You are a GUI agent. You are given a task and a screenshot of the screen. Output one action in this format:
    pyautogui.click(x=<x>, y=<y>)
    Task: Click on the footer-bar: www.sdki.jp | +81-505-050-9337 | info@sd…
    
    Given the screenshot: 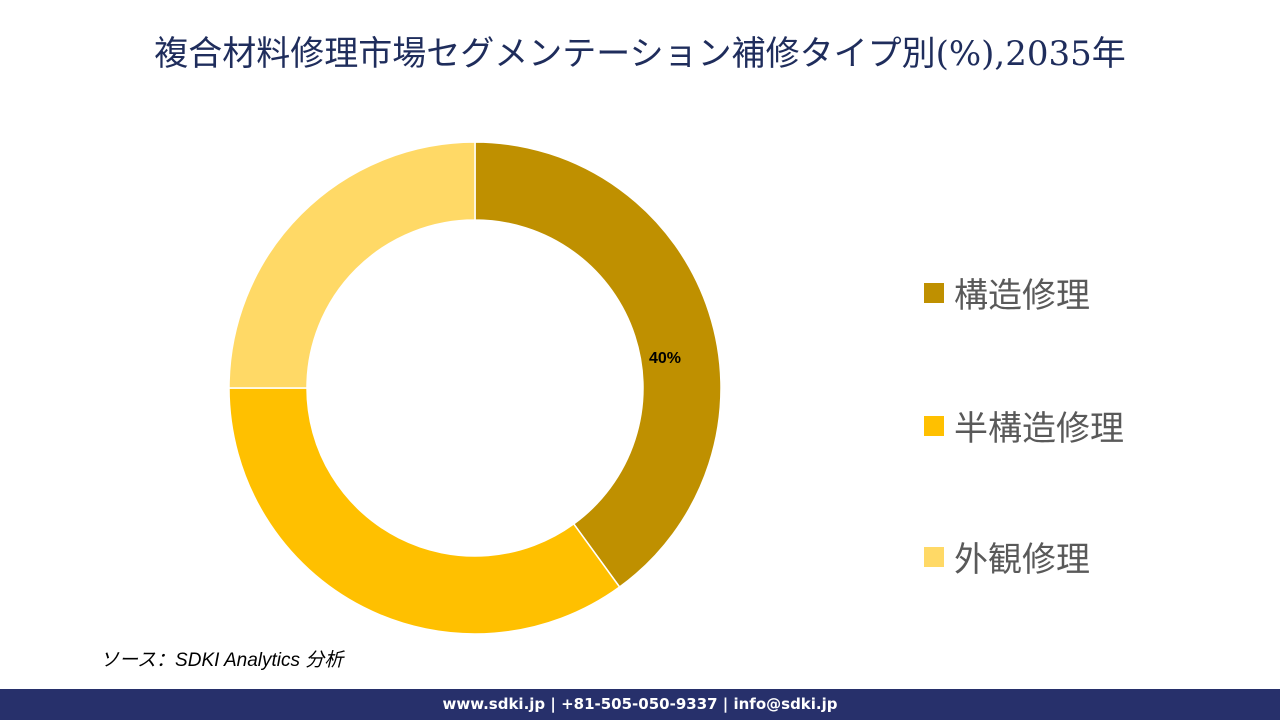 What is the action you would take?
    pyautogui.click(x=640, y=704)
    